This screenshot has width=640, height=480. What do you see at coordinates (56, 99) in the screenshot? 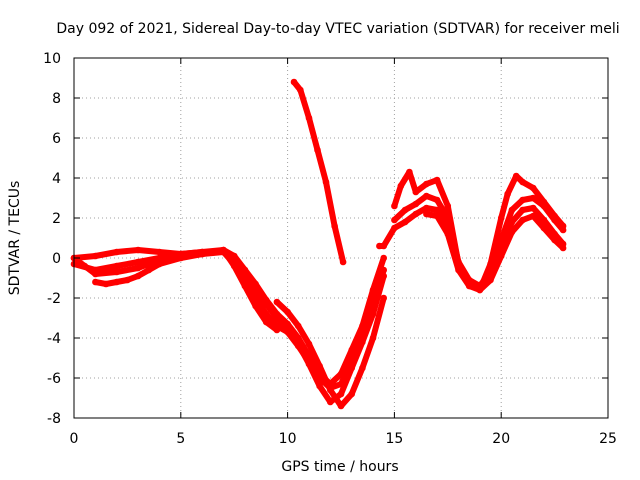
I see `y-tick-label: 8` at bounding box center [56, 99].